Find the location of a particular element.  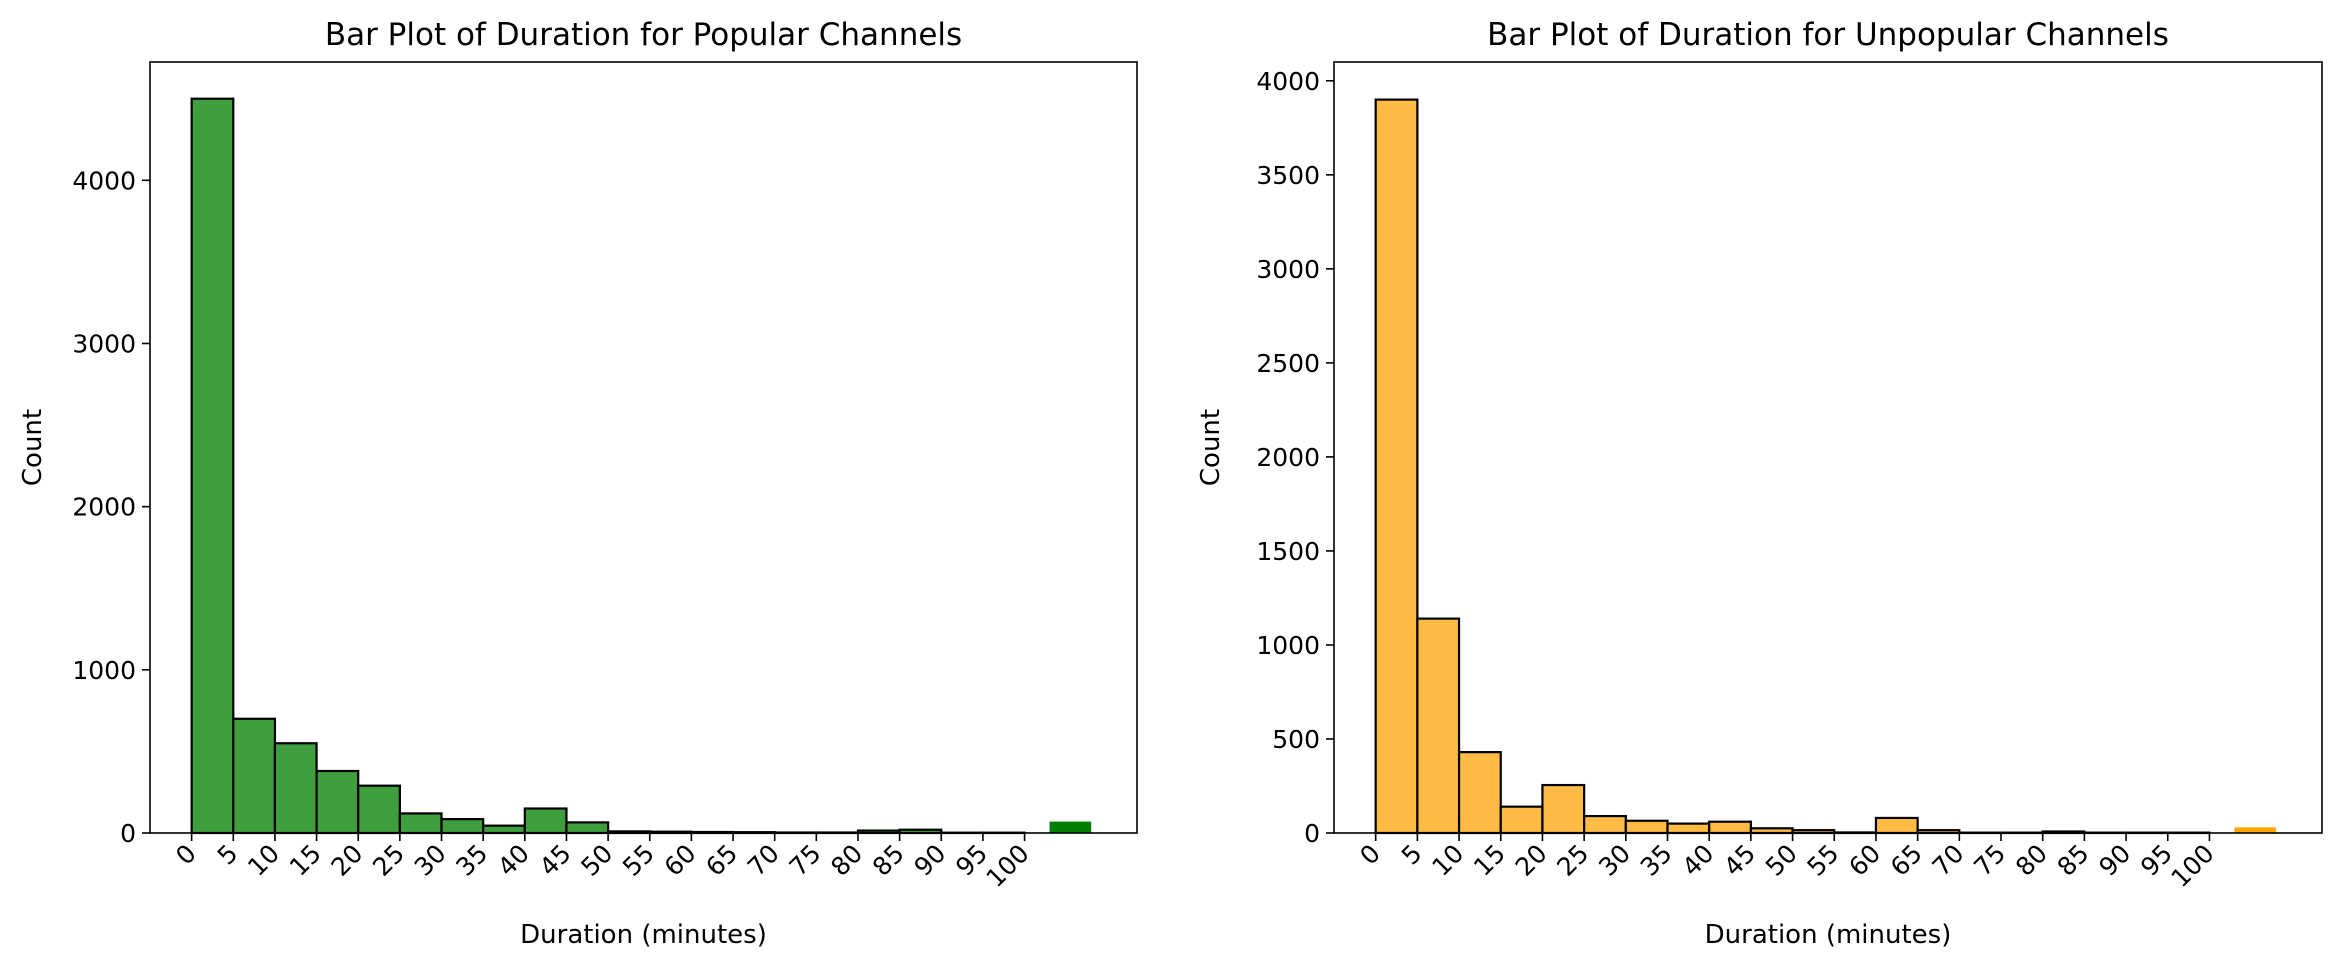

y-axis: 0 1000 2000 3000 4000 is located at coordinates (111, 507).